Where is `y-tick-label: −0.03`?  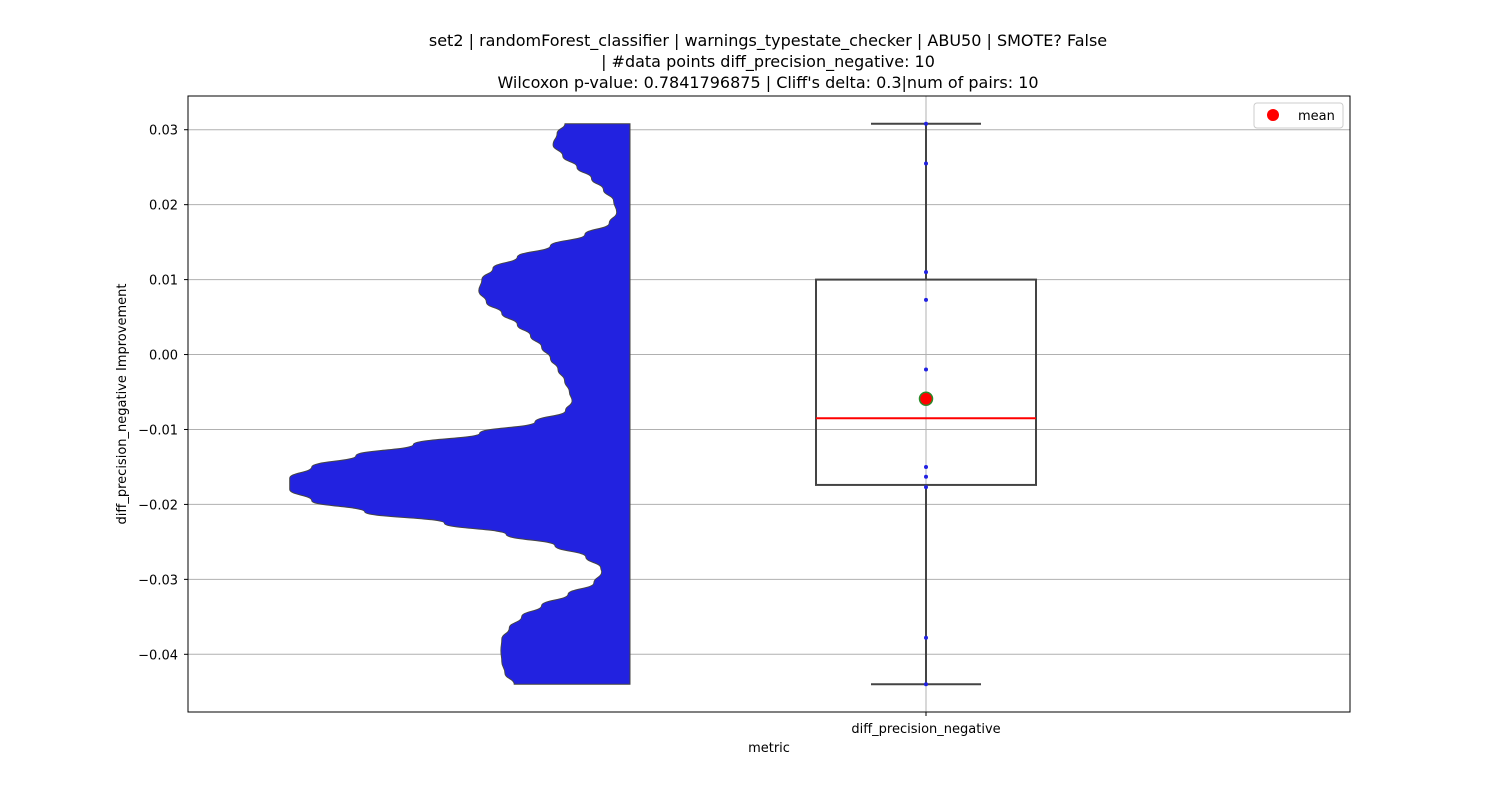 y-tick-label: −0.03 is located at coordinates (158, 580).